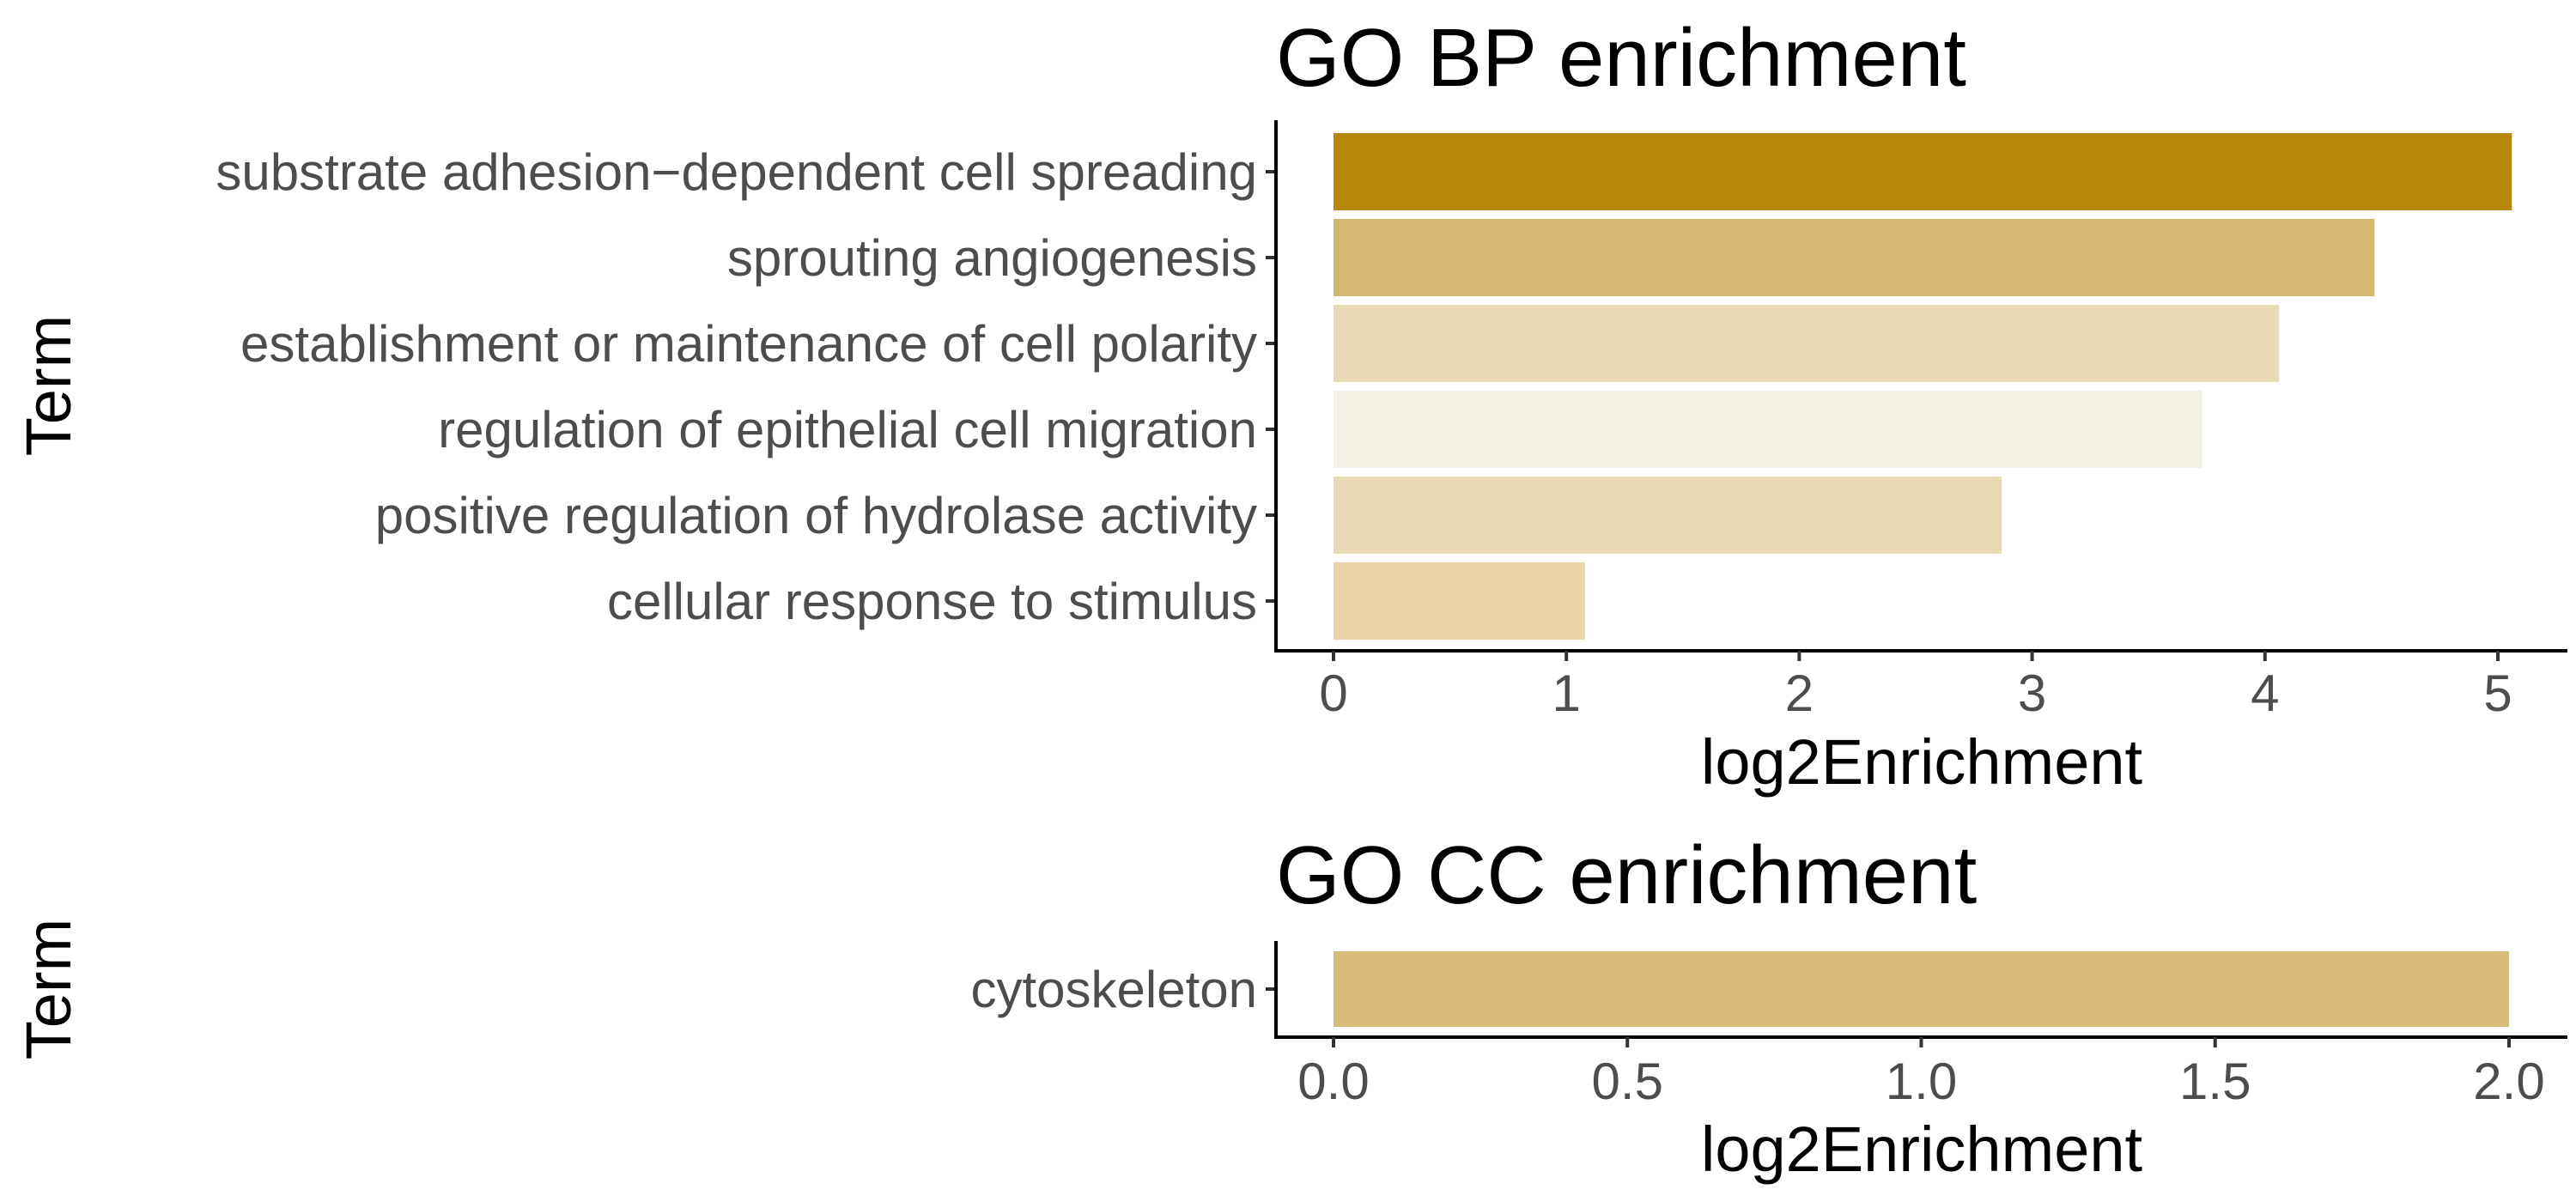  I want to click on x-tick-label: 4, so click(2265, 693).